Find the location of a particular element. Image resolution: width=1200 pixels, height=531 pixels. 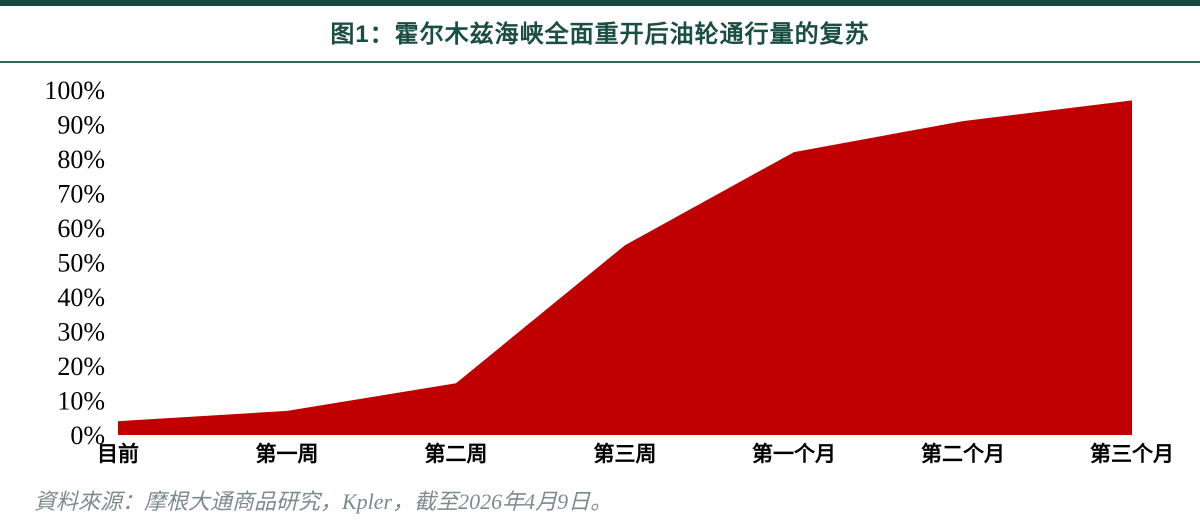

title-divider-line is located at coordinates (600, 62).